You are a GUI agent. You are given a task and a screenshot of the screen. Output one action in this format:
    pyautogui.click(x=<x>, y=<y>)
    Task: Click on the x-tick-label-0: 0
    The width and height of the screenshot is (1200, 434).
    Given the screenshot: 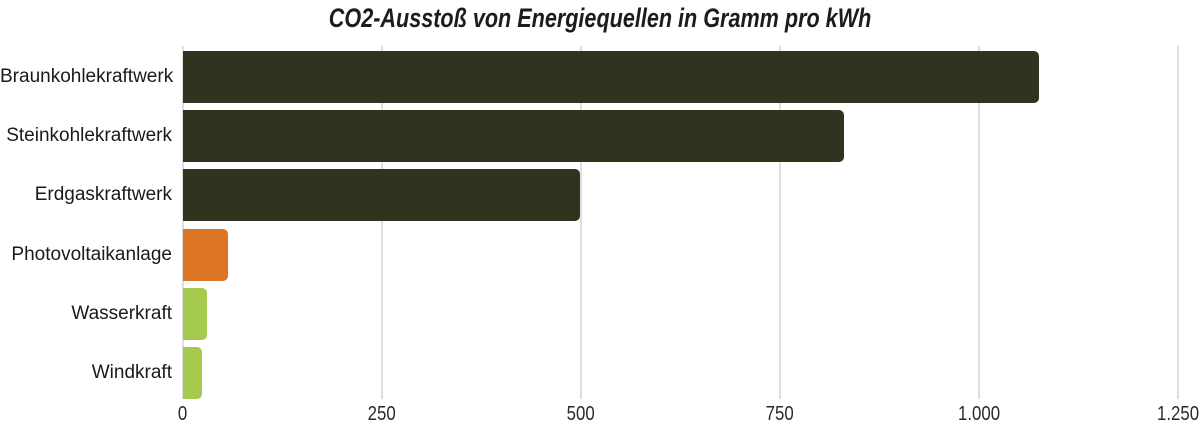 What is the action you would take?
    pyautogui.click(x=183, y=414)
    